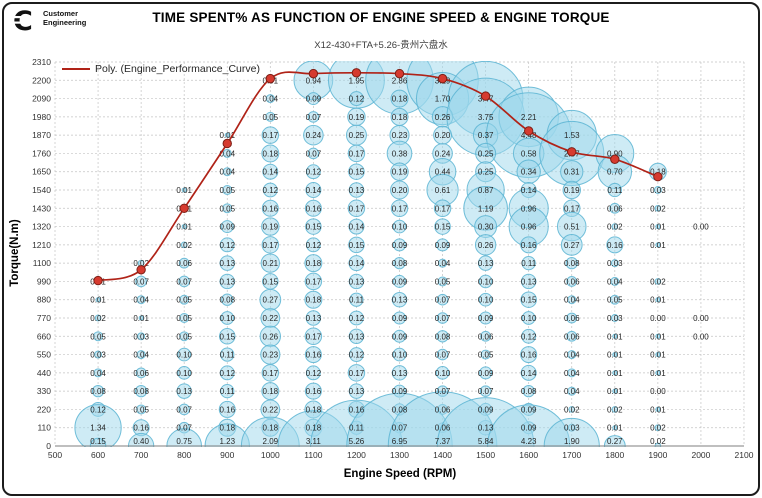 This screenshot has width=762, height=498. What do you see at coordinates (22, 20) in the screenshot?
I see `cummins-logo-icon: C` at bounding box center [22, 20].